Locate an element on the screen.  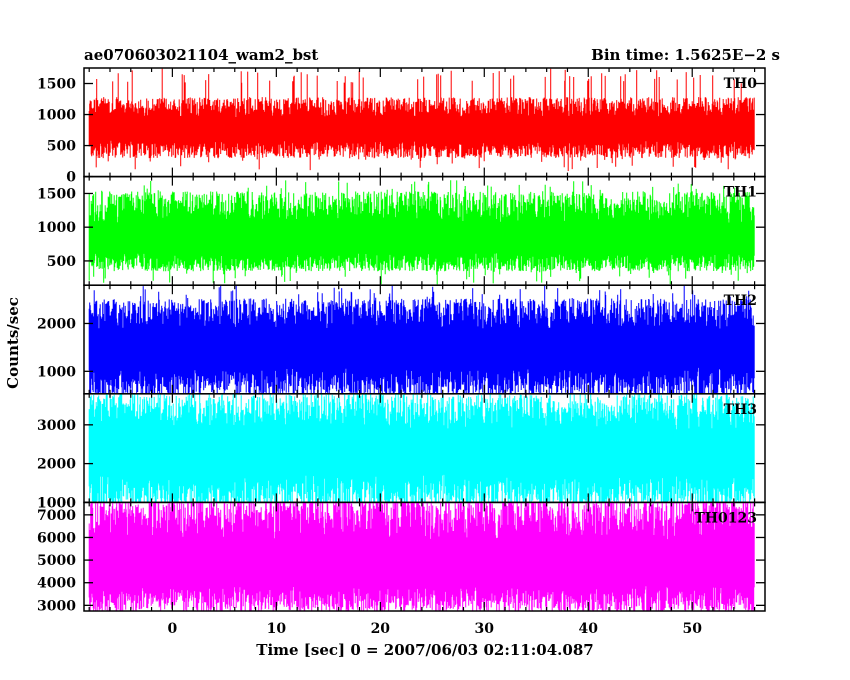
series-label: TH2 is located at coordinates (740, 301).